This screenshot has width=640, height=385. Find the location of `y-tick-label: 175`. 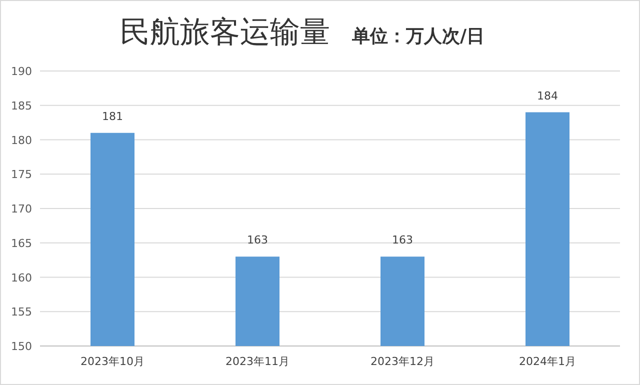

y-tick-label: 175 is located at coordinates (21, 175).